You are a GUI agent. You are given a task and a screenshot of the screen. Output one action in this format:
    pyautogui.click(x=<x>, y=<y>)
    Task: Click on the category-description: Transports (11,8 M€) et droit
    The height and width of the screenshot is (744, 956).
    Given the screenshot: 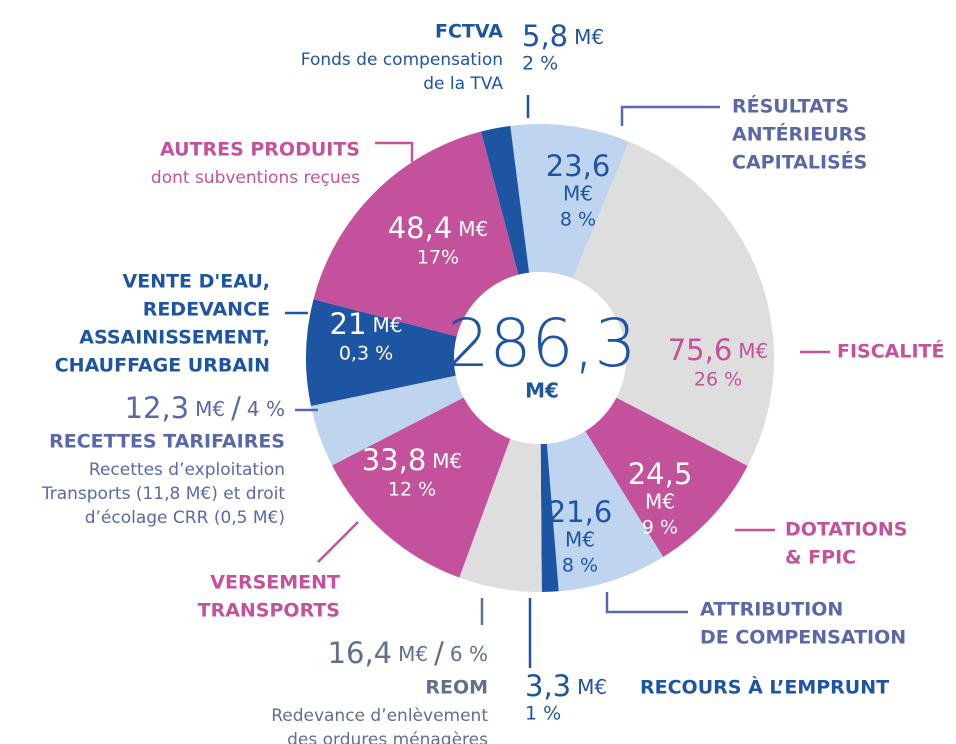 What is the action you would take?
    pyautogui.click(x=163, y=494)
    